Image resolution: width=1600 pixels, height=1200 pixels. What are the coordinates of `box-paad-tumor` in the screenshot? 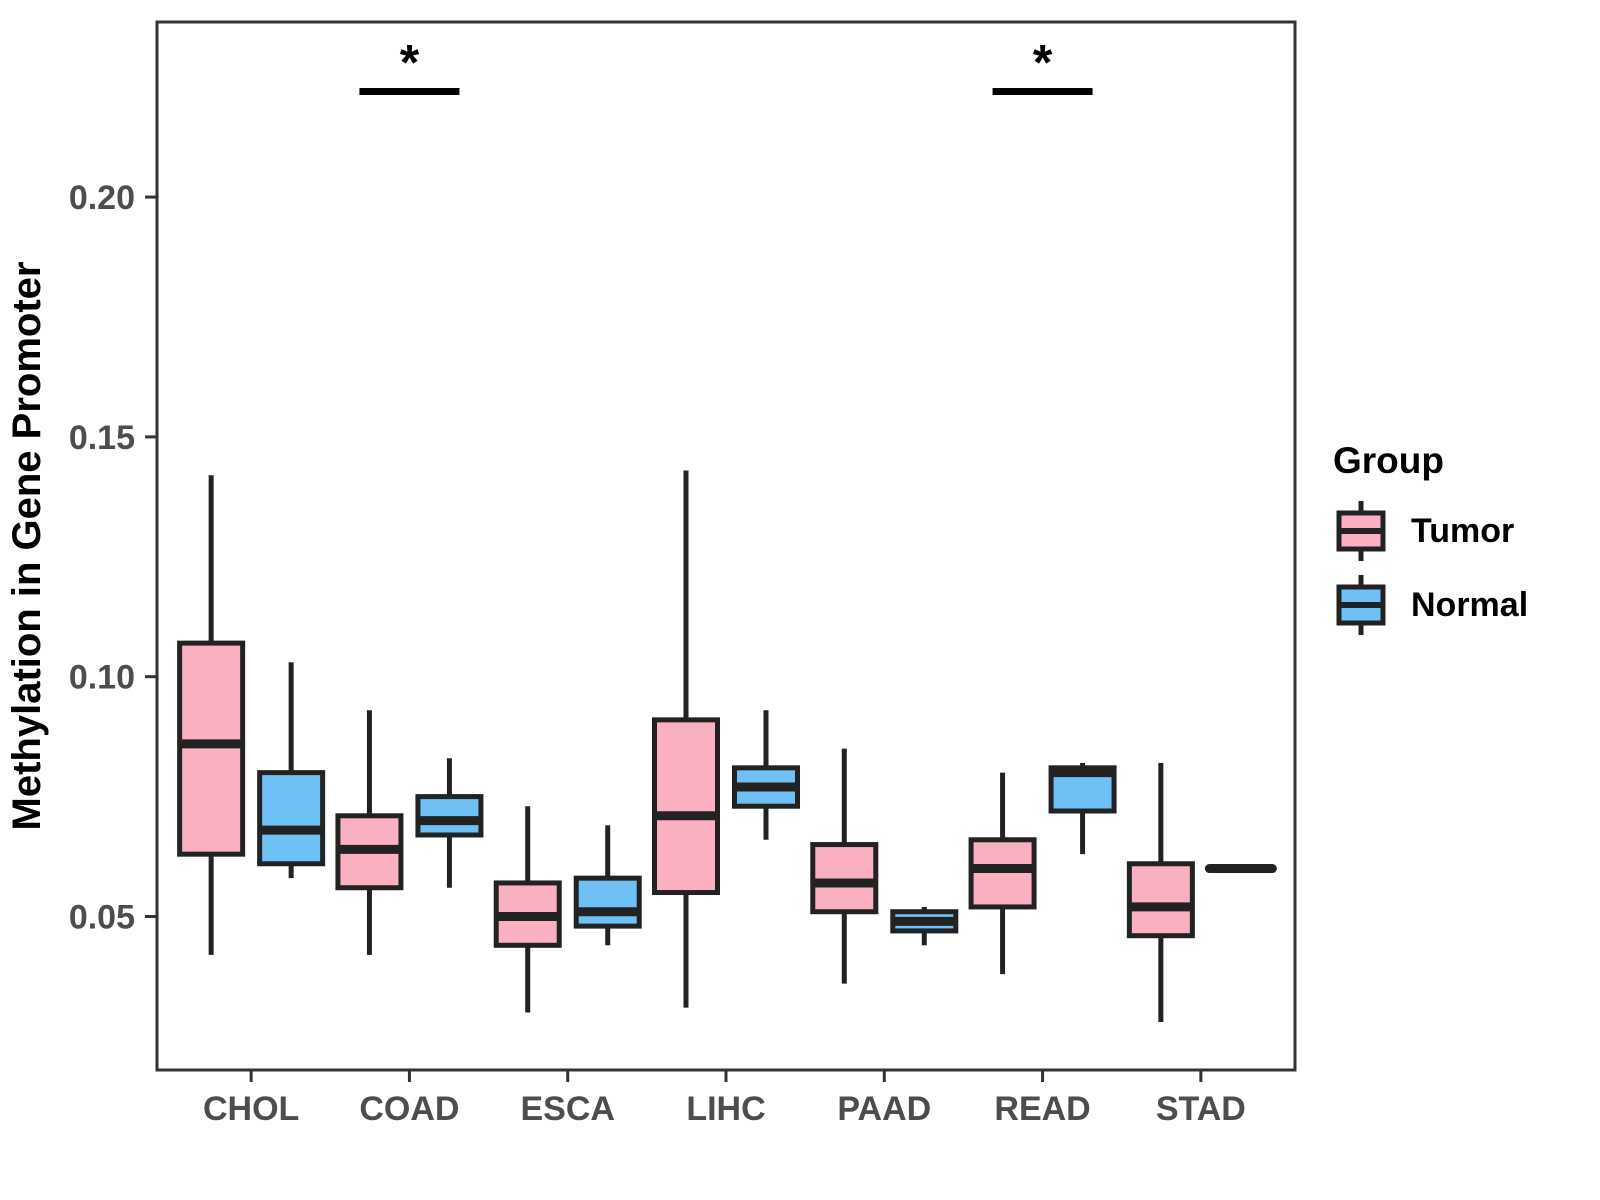 It's located at (844, 866).